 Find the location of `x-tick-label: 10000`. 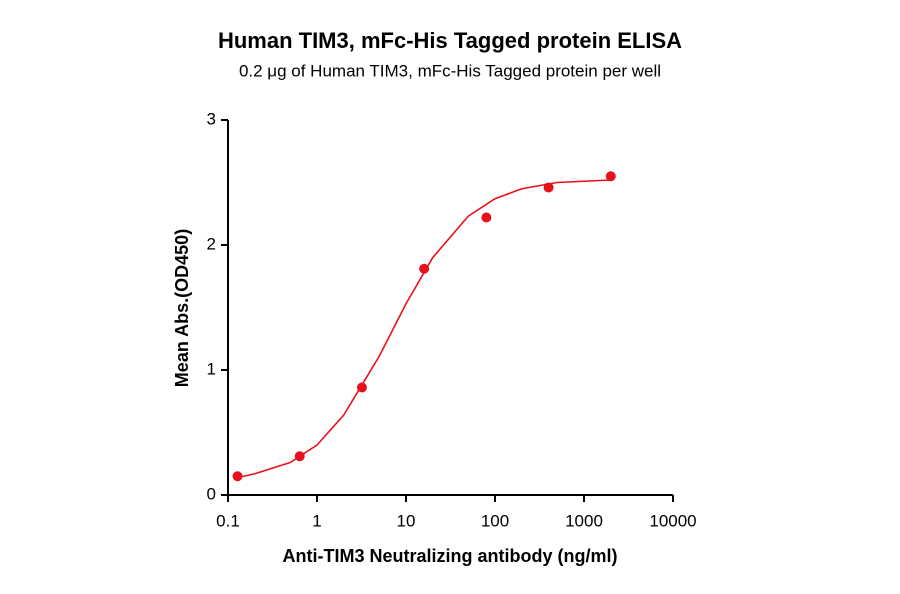

x-tick-label: 10000 is located at coordinates (672, 520).